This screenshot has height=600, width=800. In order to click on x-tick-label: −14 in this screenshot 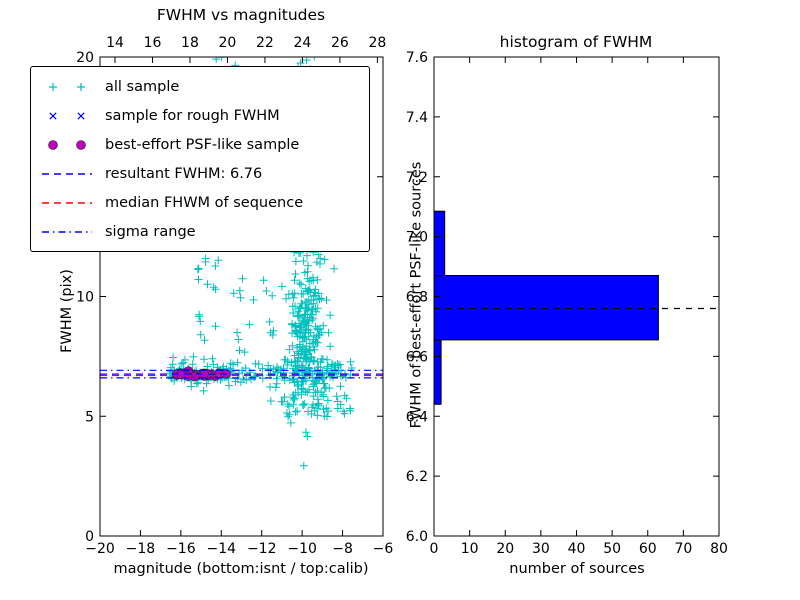, I will do `click(222, 549)`.